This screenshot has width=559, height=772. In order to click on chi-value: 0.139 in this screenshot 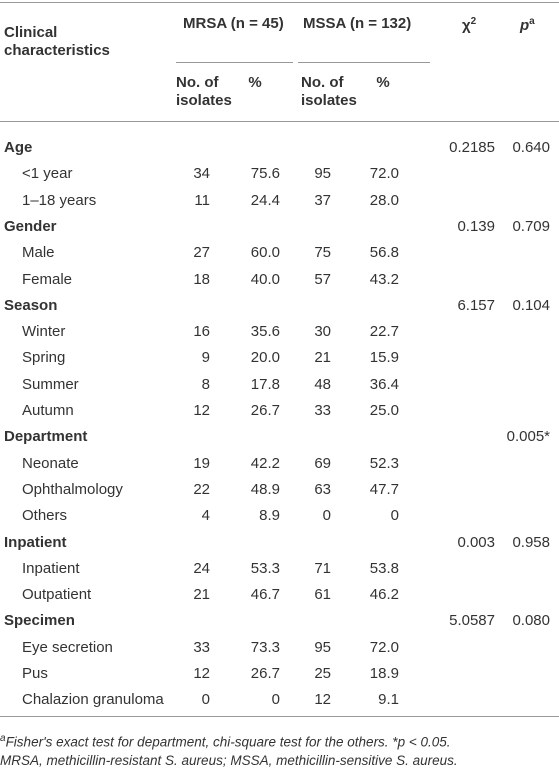, I will do `click(476, 226)`.